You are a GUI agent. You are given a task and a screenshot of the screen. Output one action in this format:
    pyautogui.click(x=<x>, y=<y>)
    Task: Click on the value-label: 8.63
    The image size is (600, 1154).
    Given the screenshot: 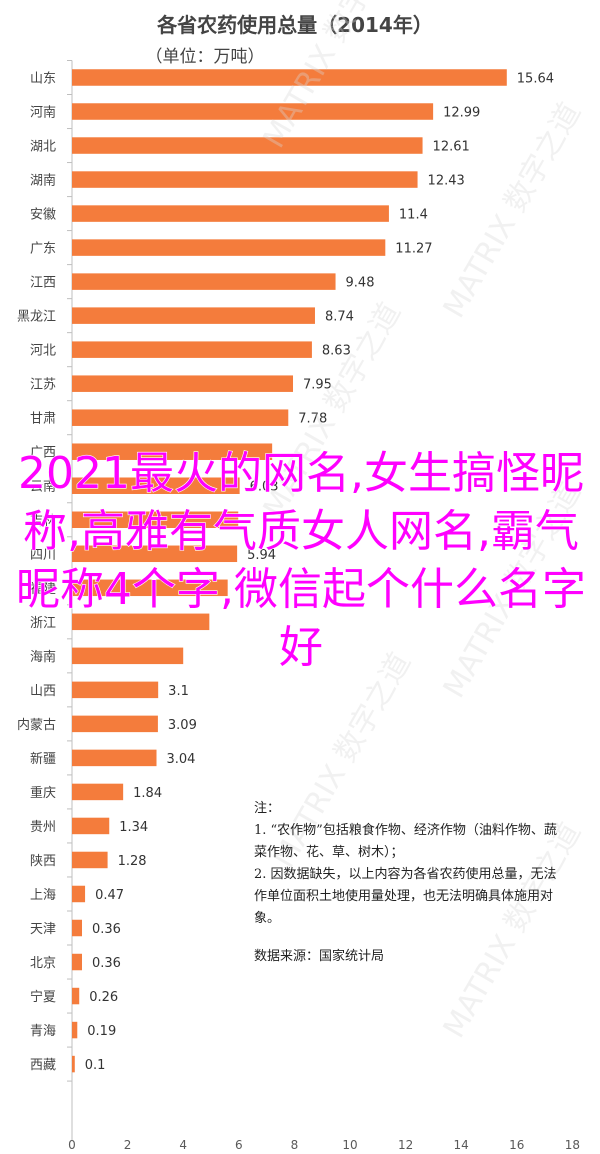 What is the action you would take?
    pyautogui.click(x=336, y=351)
    